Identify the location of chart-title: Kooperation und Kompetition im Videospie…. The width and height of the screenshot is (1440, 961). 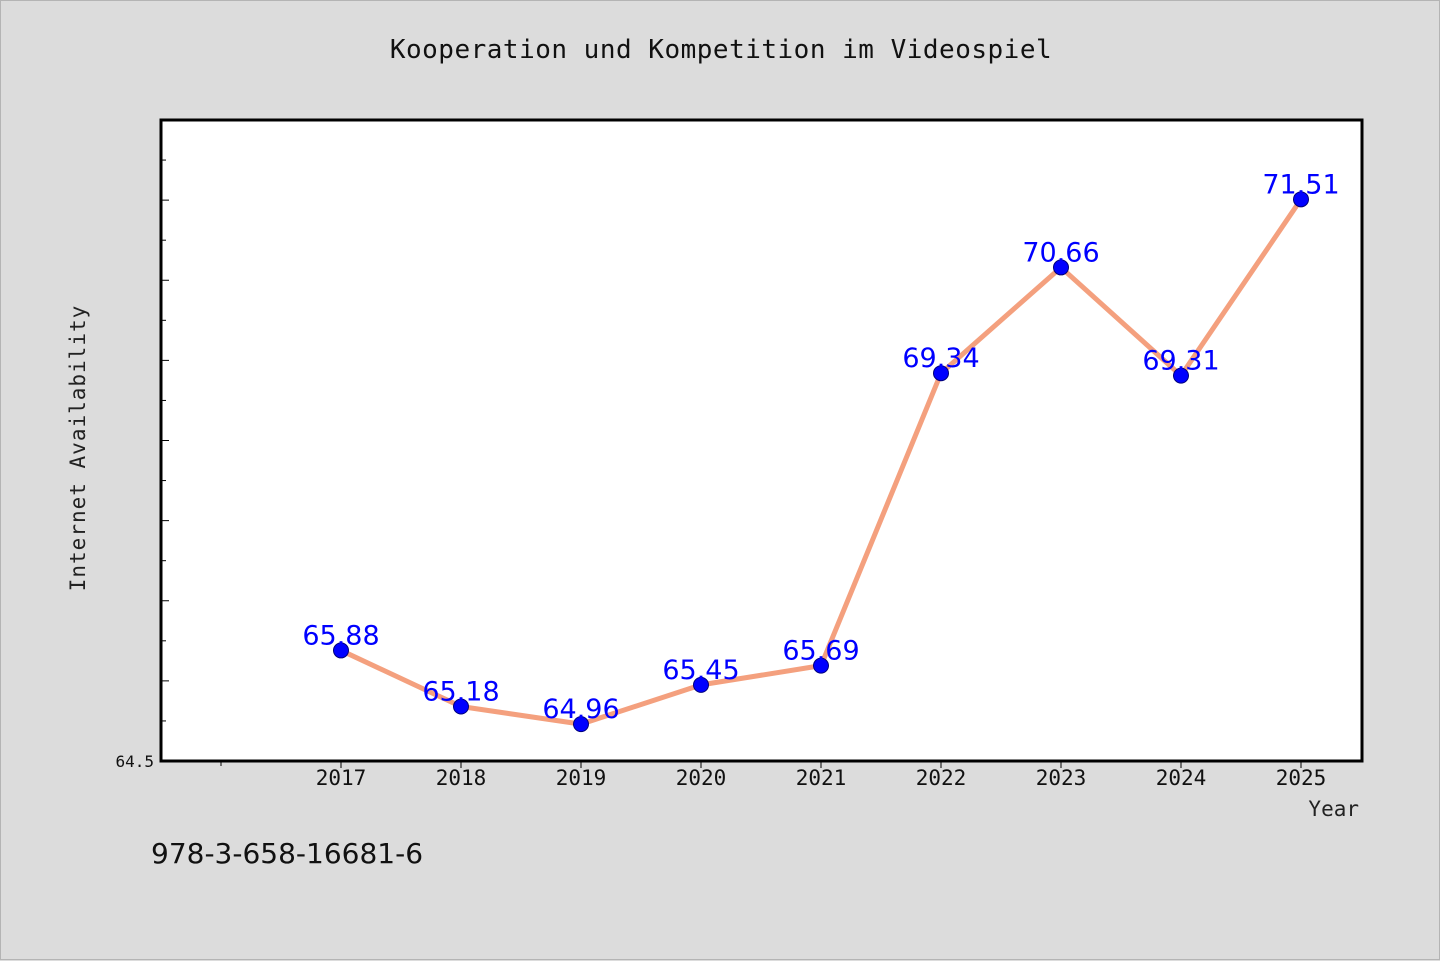
(721, 50).